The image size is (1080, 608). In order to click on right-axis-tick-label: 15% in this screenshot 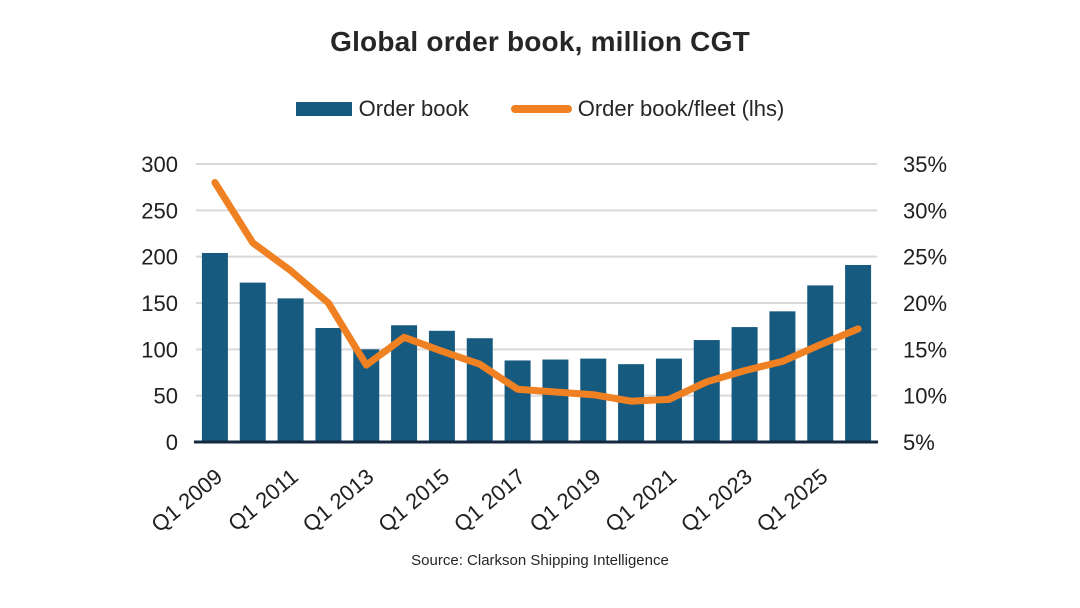, I will do `click(925, 349)`.